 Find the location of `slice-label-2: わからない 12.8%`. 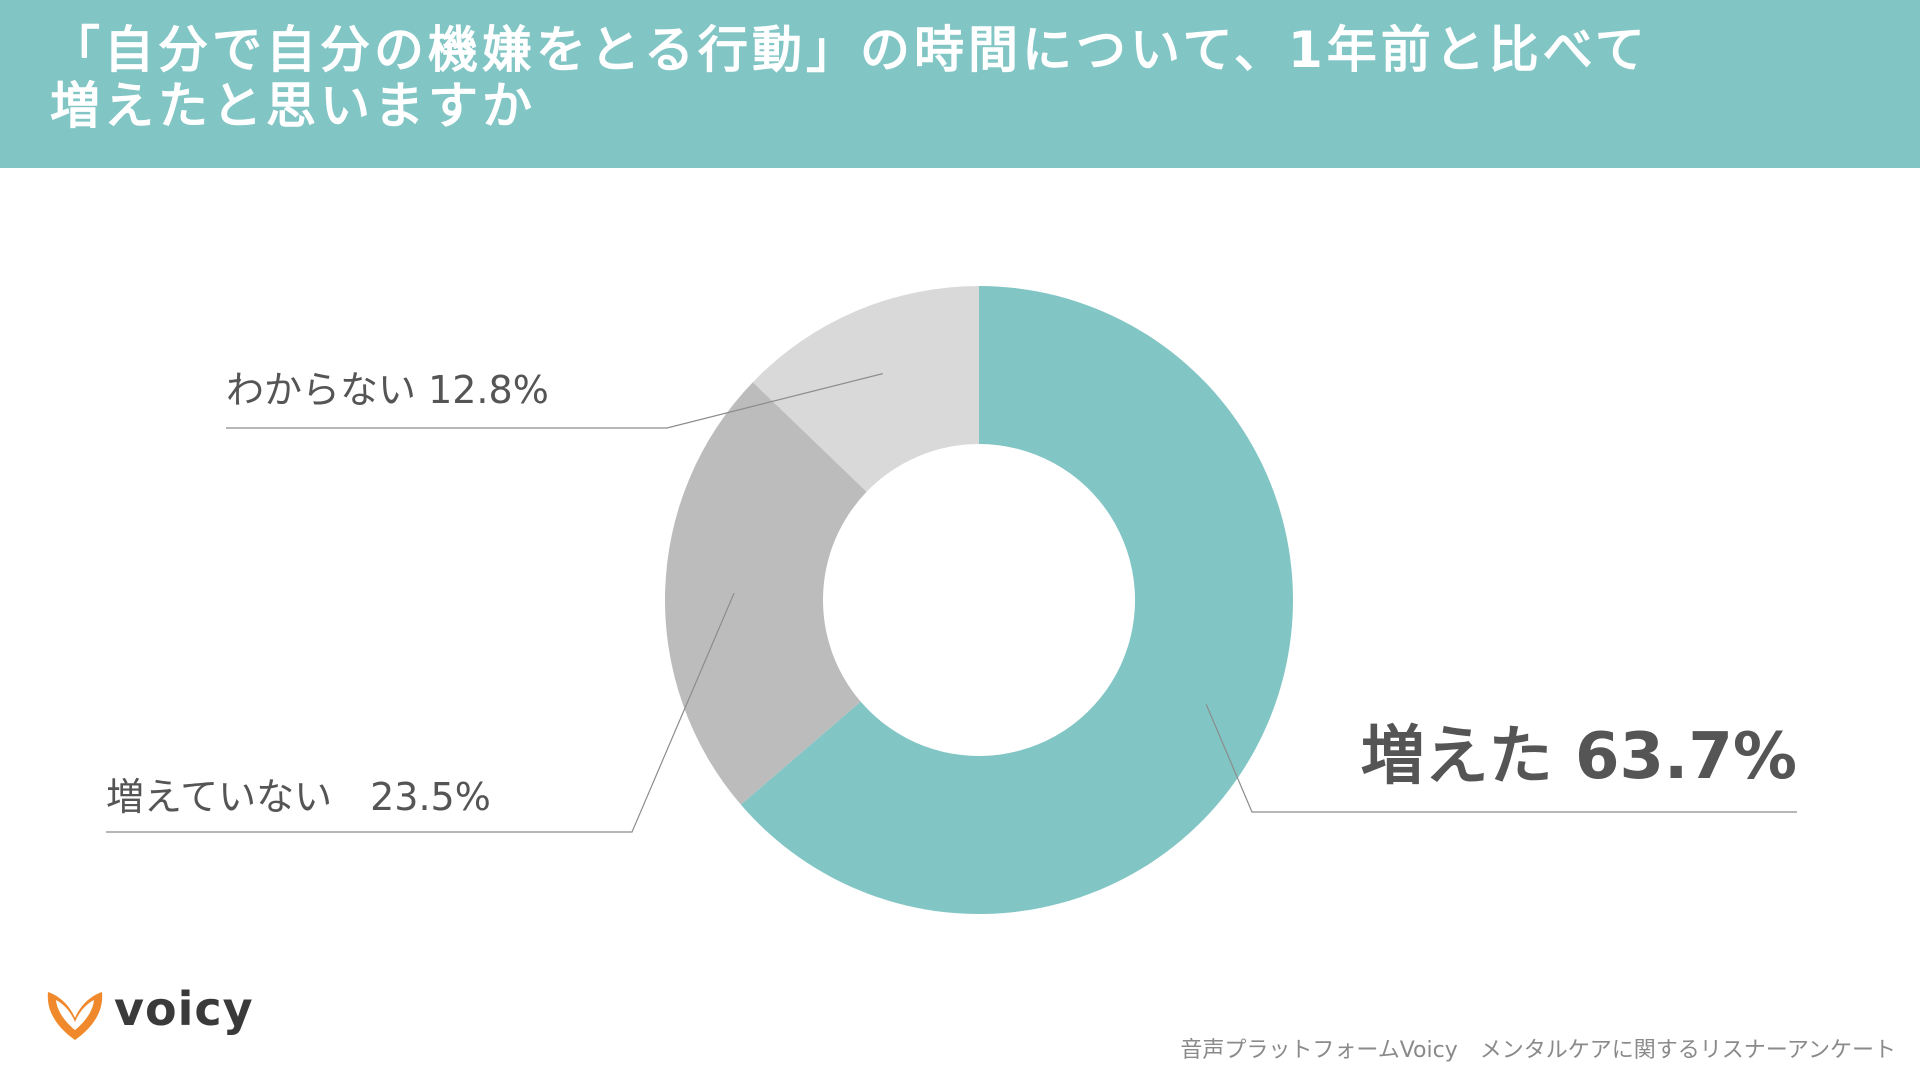

slice-label-2: わからない 12.8% is located at coordinates (387, 390).